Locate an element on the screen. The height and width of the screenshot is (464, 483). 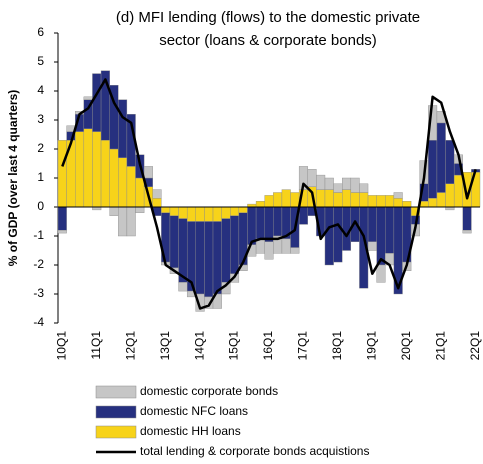
x-tick-label: 14Q1 is located at coordinates (199, 346).